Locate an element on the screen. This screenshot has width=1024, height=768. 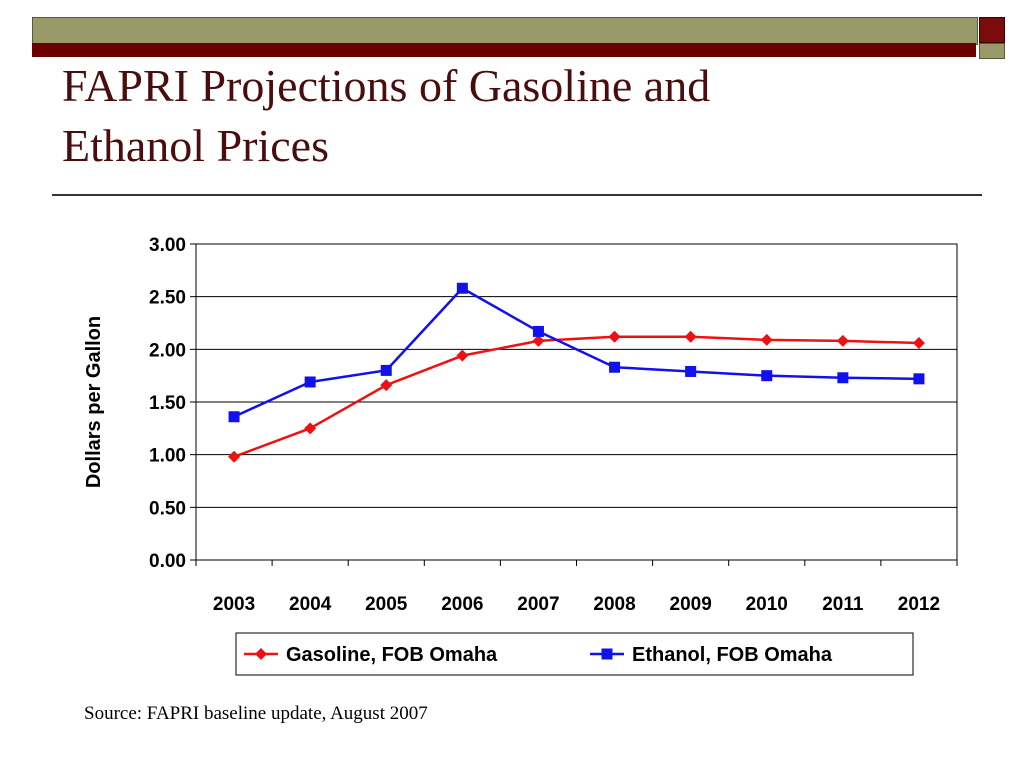
legend-box is located at coordinates (574, 654).